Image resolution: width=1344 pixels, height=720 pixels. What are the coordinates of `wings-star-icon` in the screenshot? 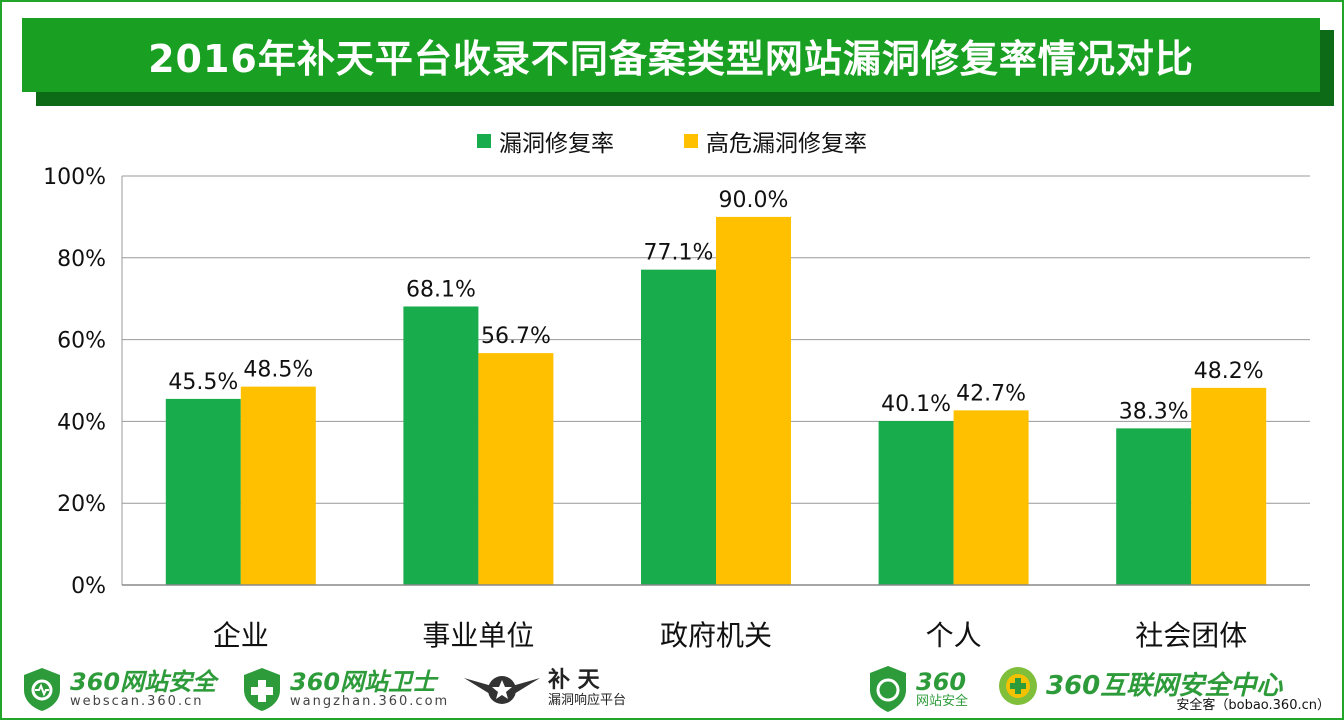 It's located at (502, 690).